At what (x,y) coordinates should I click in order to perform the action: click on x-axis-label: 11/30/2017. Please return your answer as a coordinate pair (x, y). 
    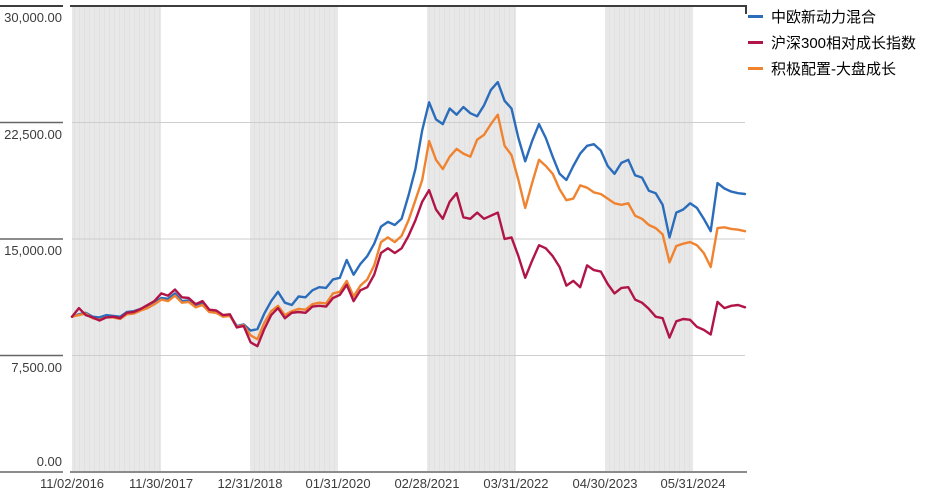
    Looking at the image, I should click on (161, 483).